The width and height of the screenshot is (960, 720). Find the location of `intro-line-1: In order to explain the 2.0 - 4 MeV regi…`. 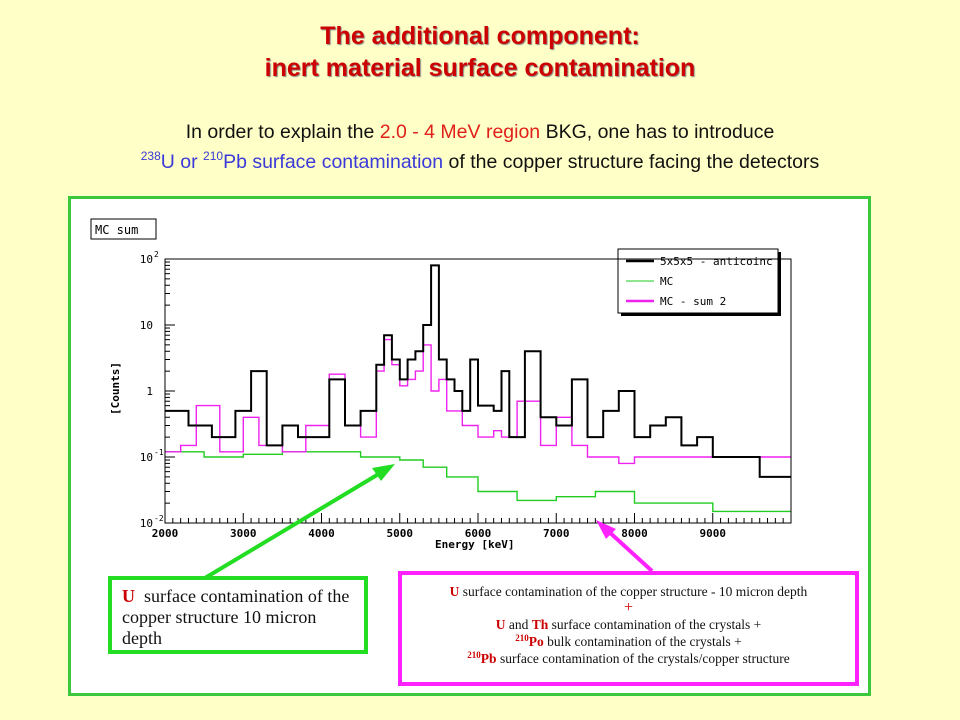

intro-line-1: In order to explain the 2.0 - 4 MeV regi… is located at coordinates (480, 132).